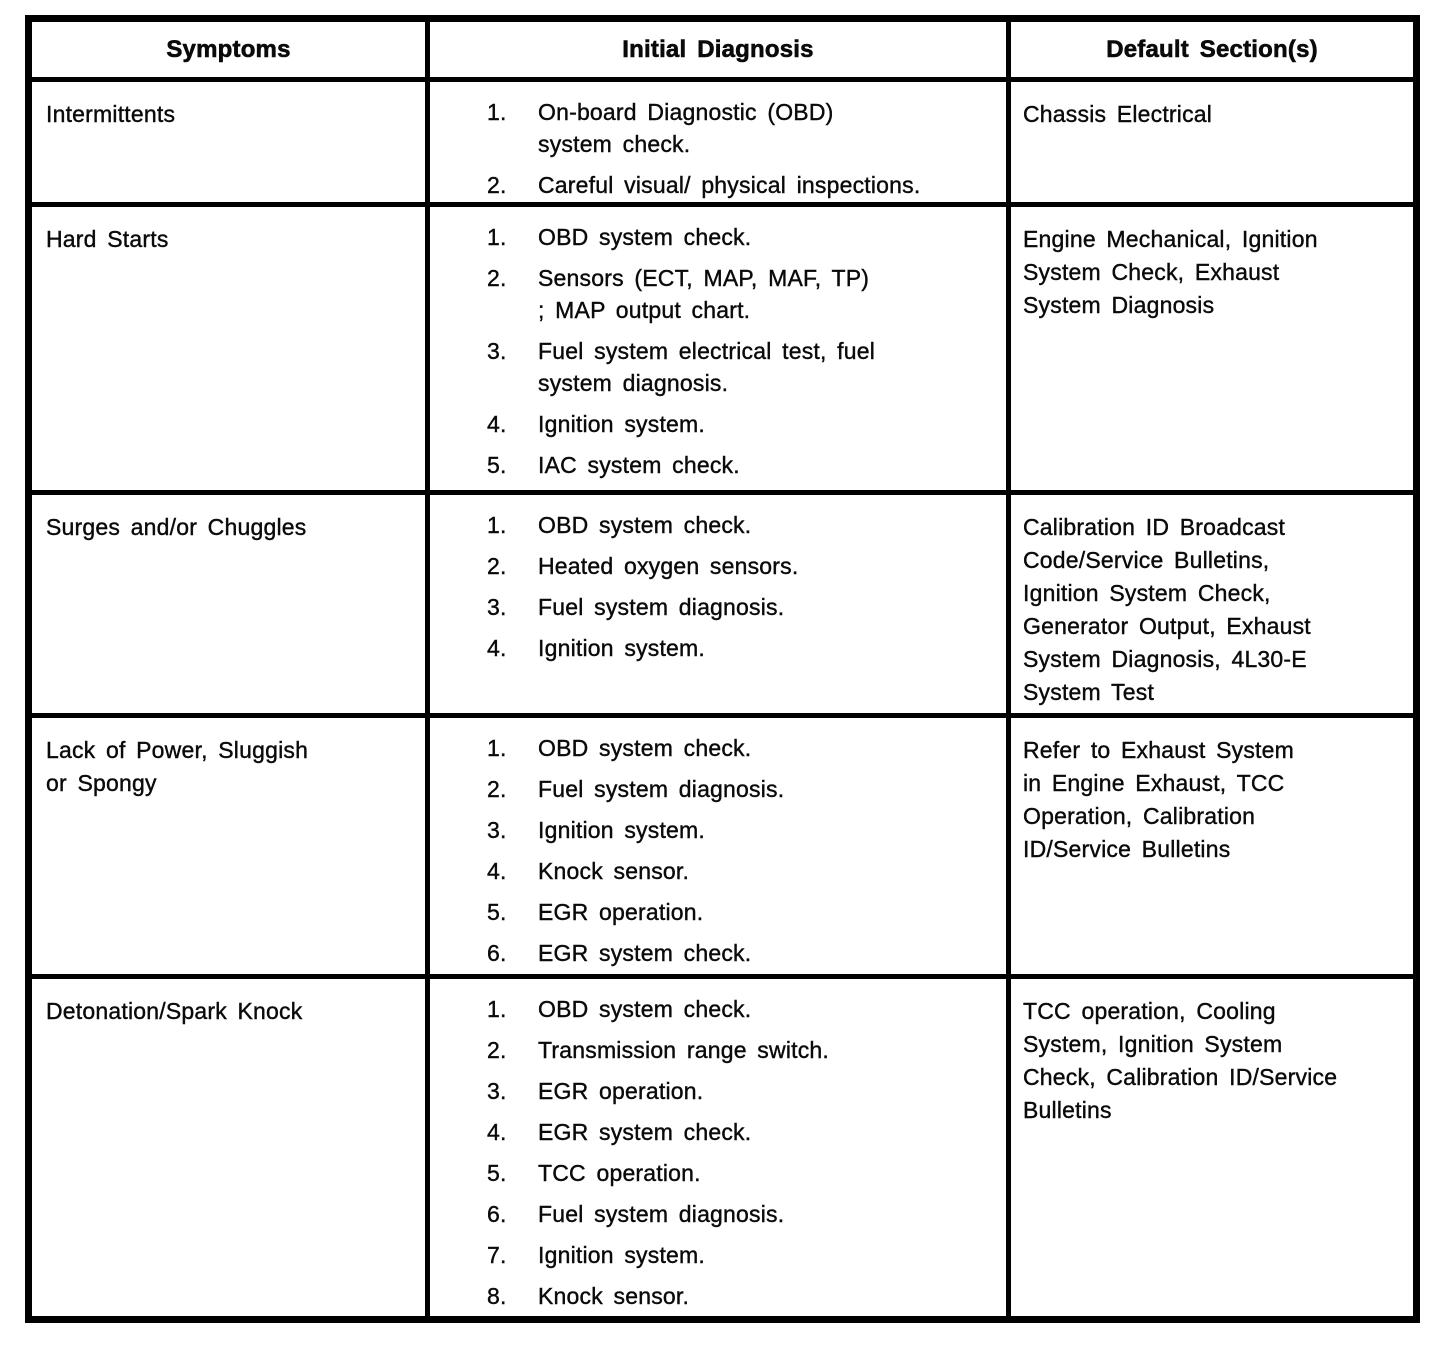 This screenshot has height=1350, width=1456. I want to click on diagnosis-item: On-board Diagnostic (OBD) system check., so click(660, 126).